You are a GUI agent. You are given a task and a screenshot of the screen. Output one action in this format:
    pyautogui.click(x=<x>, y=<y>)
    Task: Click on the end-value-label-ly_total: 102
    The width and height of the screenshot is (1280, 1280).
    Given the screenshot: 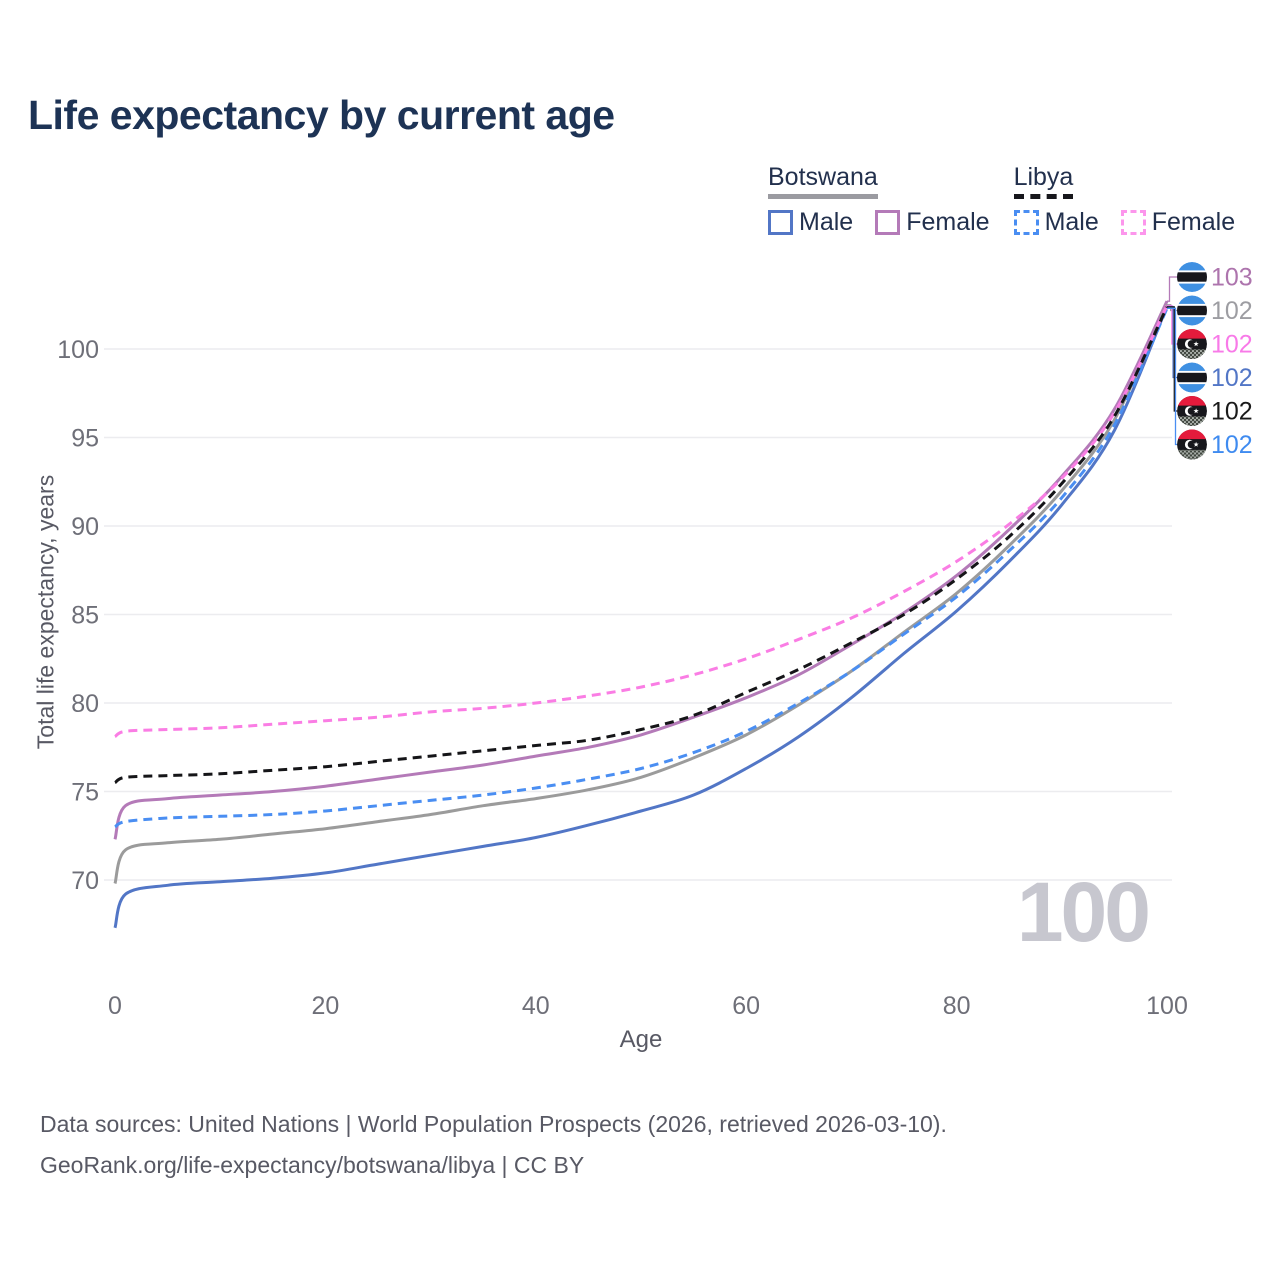 What is the action you would take?
    pyautogui.click(x=1232, y=412)
    